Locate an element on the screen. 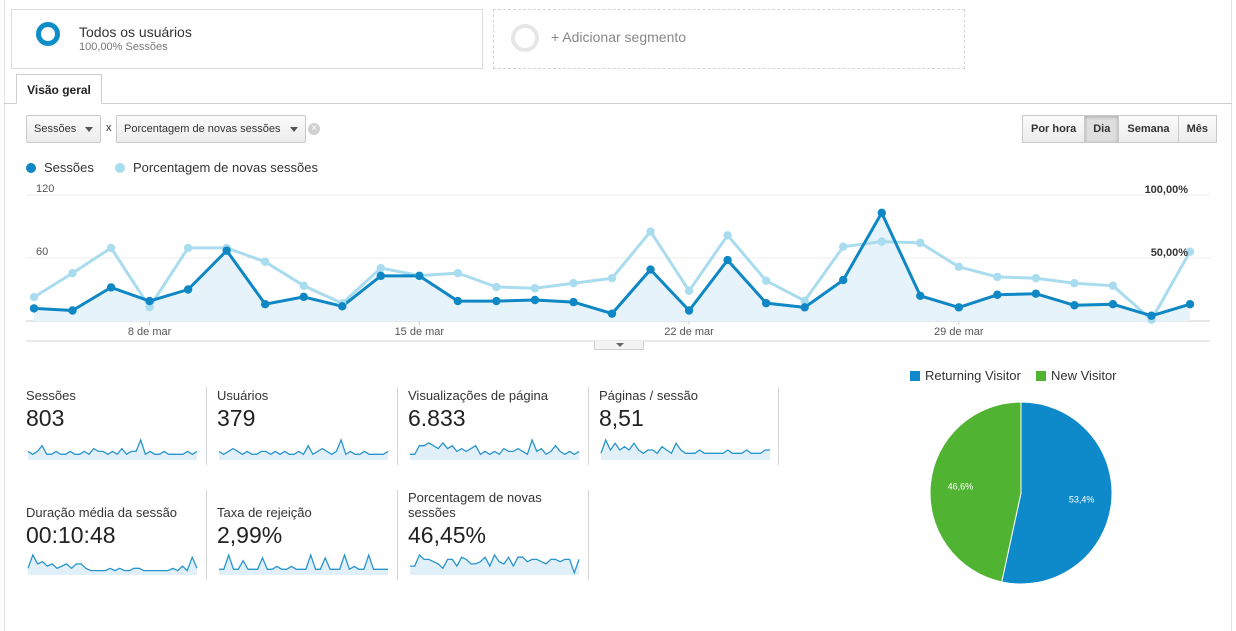 This screenshot has height=631, width=1236. metric-separator: x is located at coordinates (109, 128).